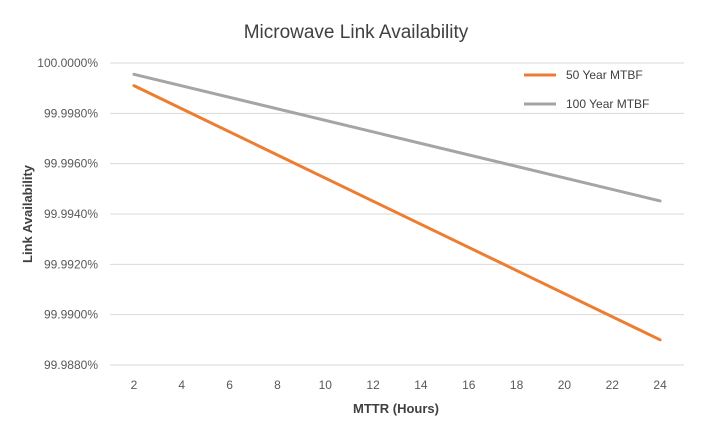 Image resolution: width=712 pixels, height=435 pixels. Describe the element at coordinates (517, 385) in the screenshot. I see `x-tick-label: 18` at that location.